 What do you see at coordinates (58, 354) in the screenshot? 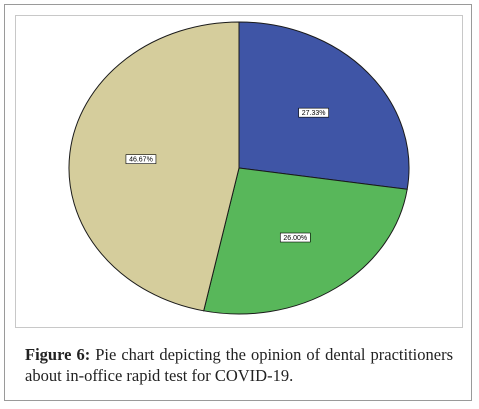
I see `figure-label: Figure 6:` at bounding box center [58, 354].